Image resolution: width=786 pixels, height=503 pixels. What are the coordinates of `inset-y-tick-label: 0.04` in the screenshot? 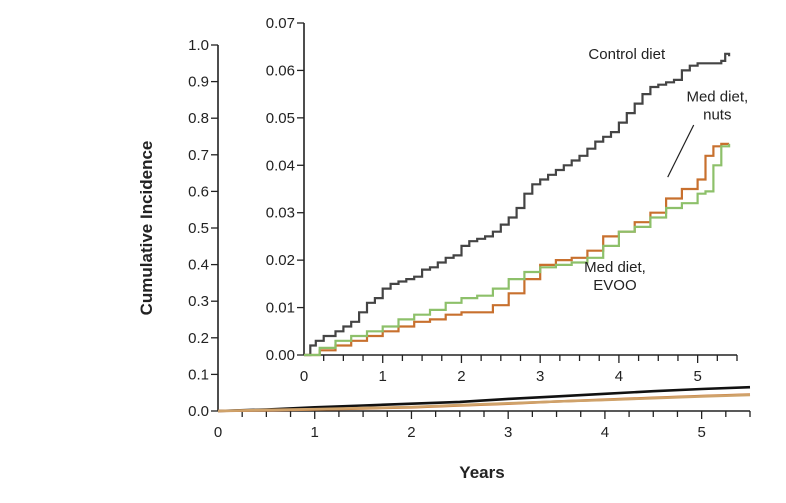 It's located at (280, 165).